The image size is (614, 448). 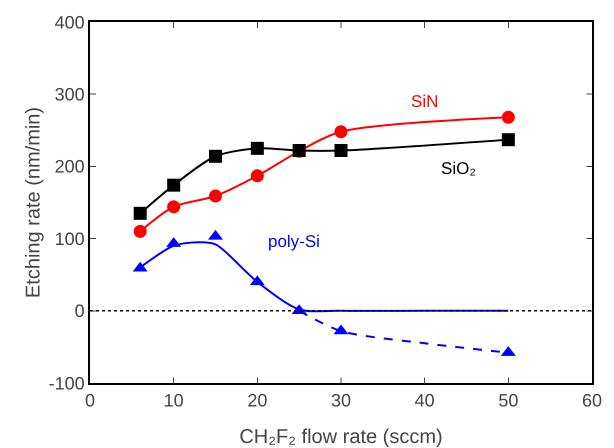 What do you see at coordinates (424, 101) in the screenshot?
I see `series-label: SiN` at bounding box center [424, 101].